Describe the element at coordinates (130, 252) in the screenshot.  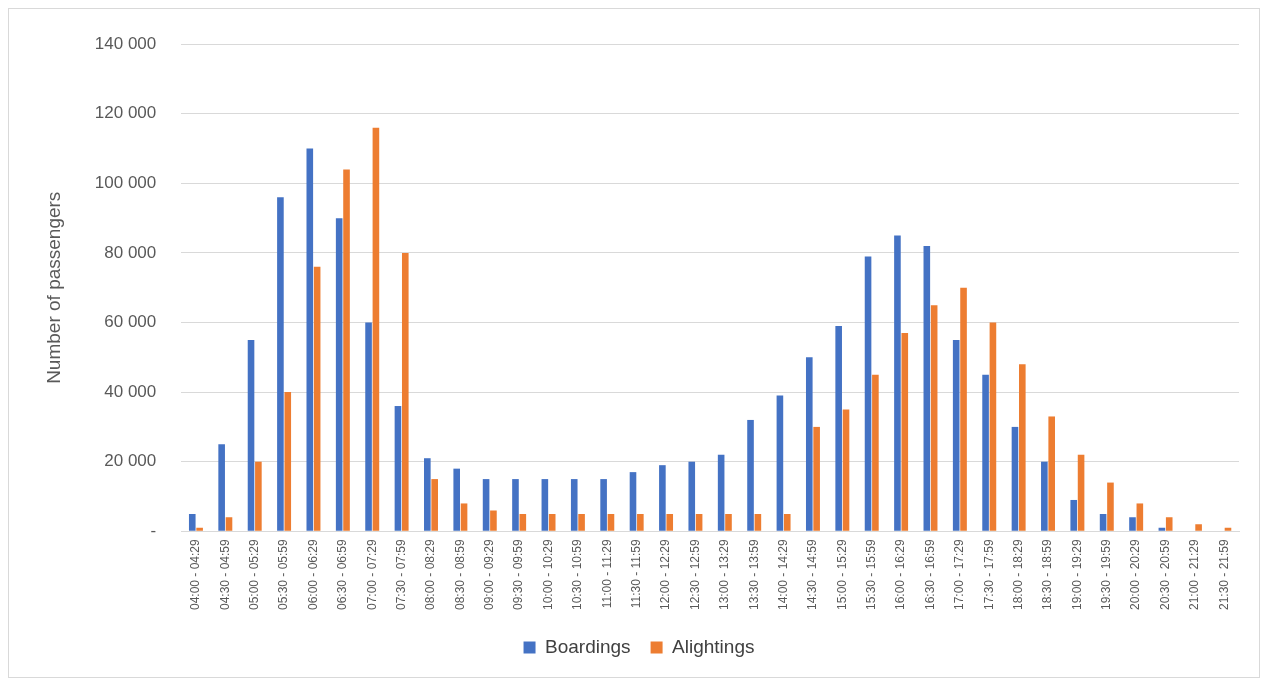
I see `y-tick-label: 80 000` at that location.